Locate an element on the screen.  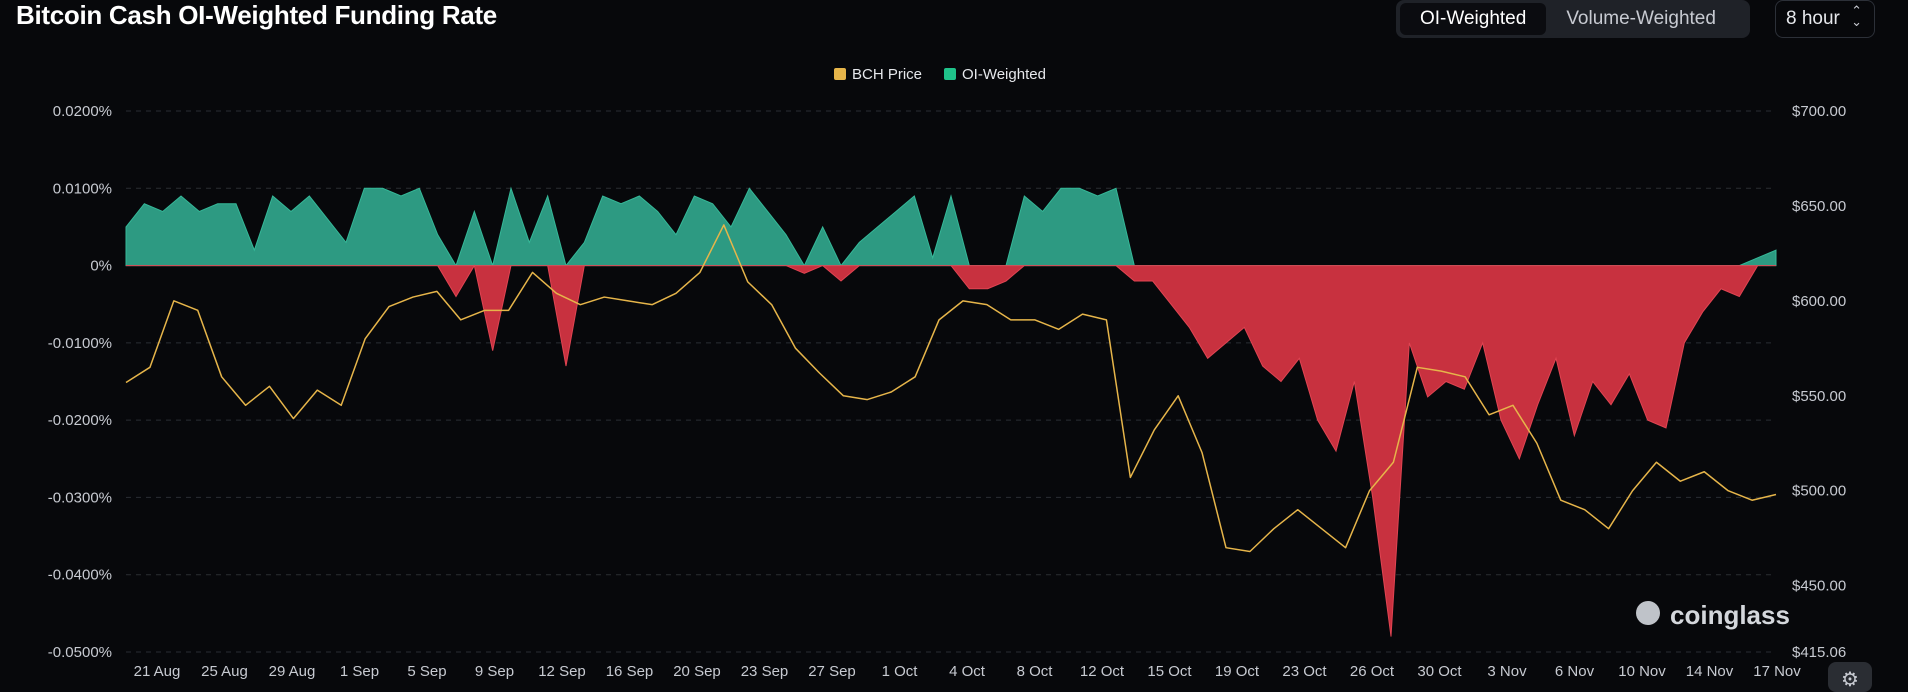
weighting-toggle: OI-Weighted Volume-Weighted is located at coordinates (1573, 19).